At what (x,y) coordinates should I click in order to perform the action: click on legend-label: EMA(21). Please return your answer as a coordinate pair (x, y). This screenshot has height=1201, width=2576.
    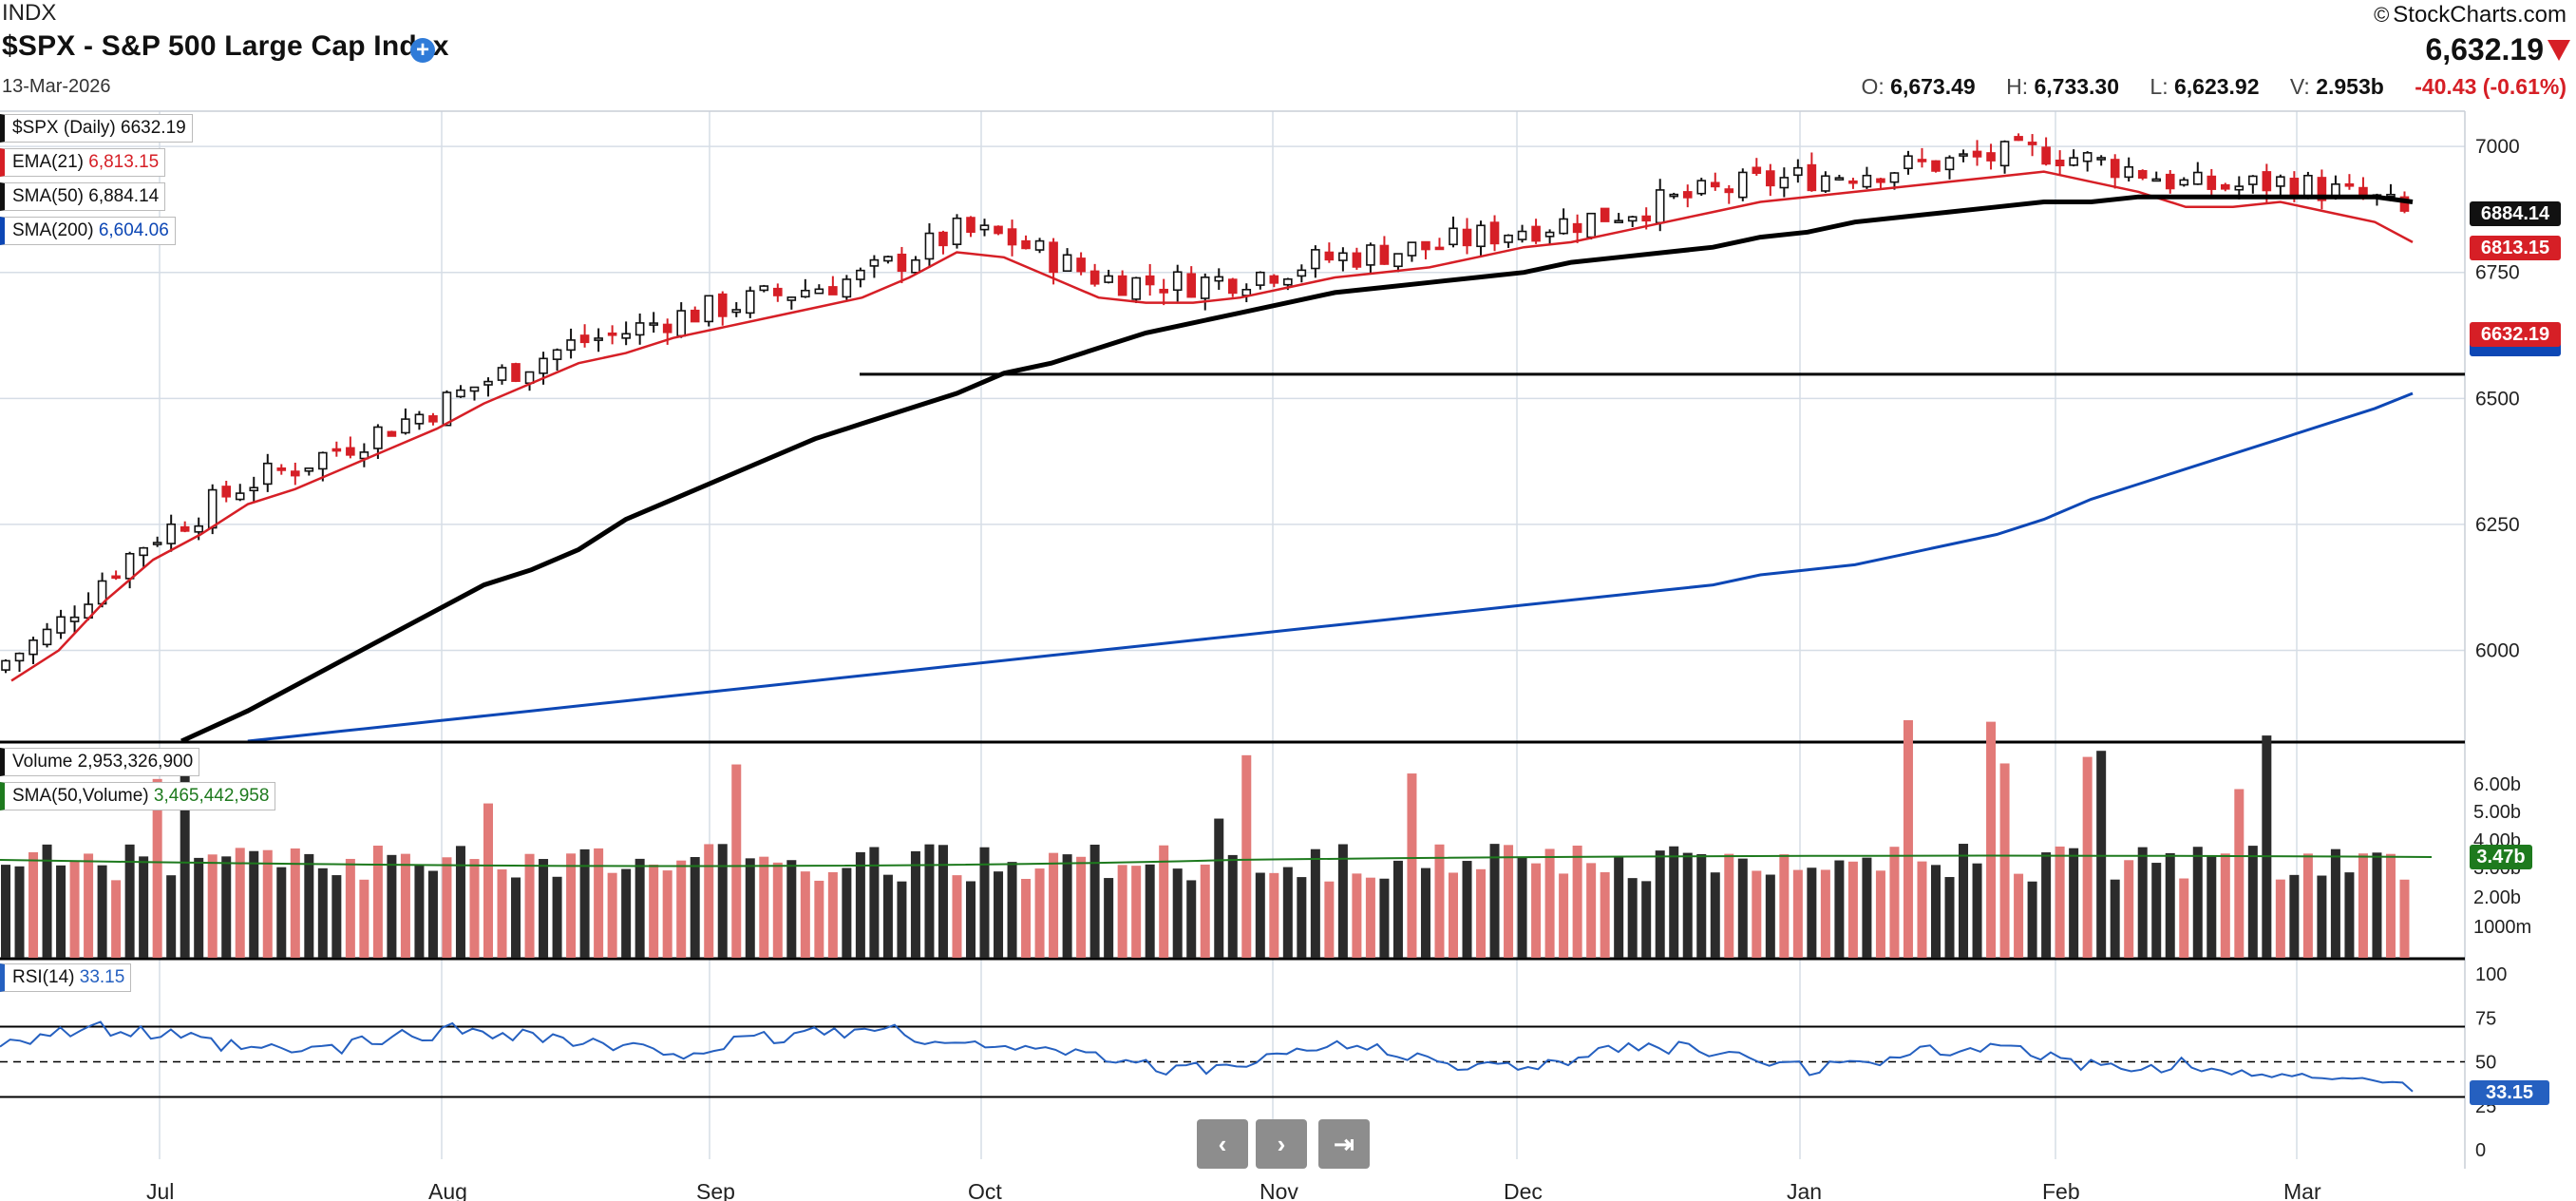
    Looking at the image, I should click on (50, 162).